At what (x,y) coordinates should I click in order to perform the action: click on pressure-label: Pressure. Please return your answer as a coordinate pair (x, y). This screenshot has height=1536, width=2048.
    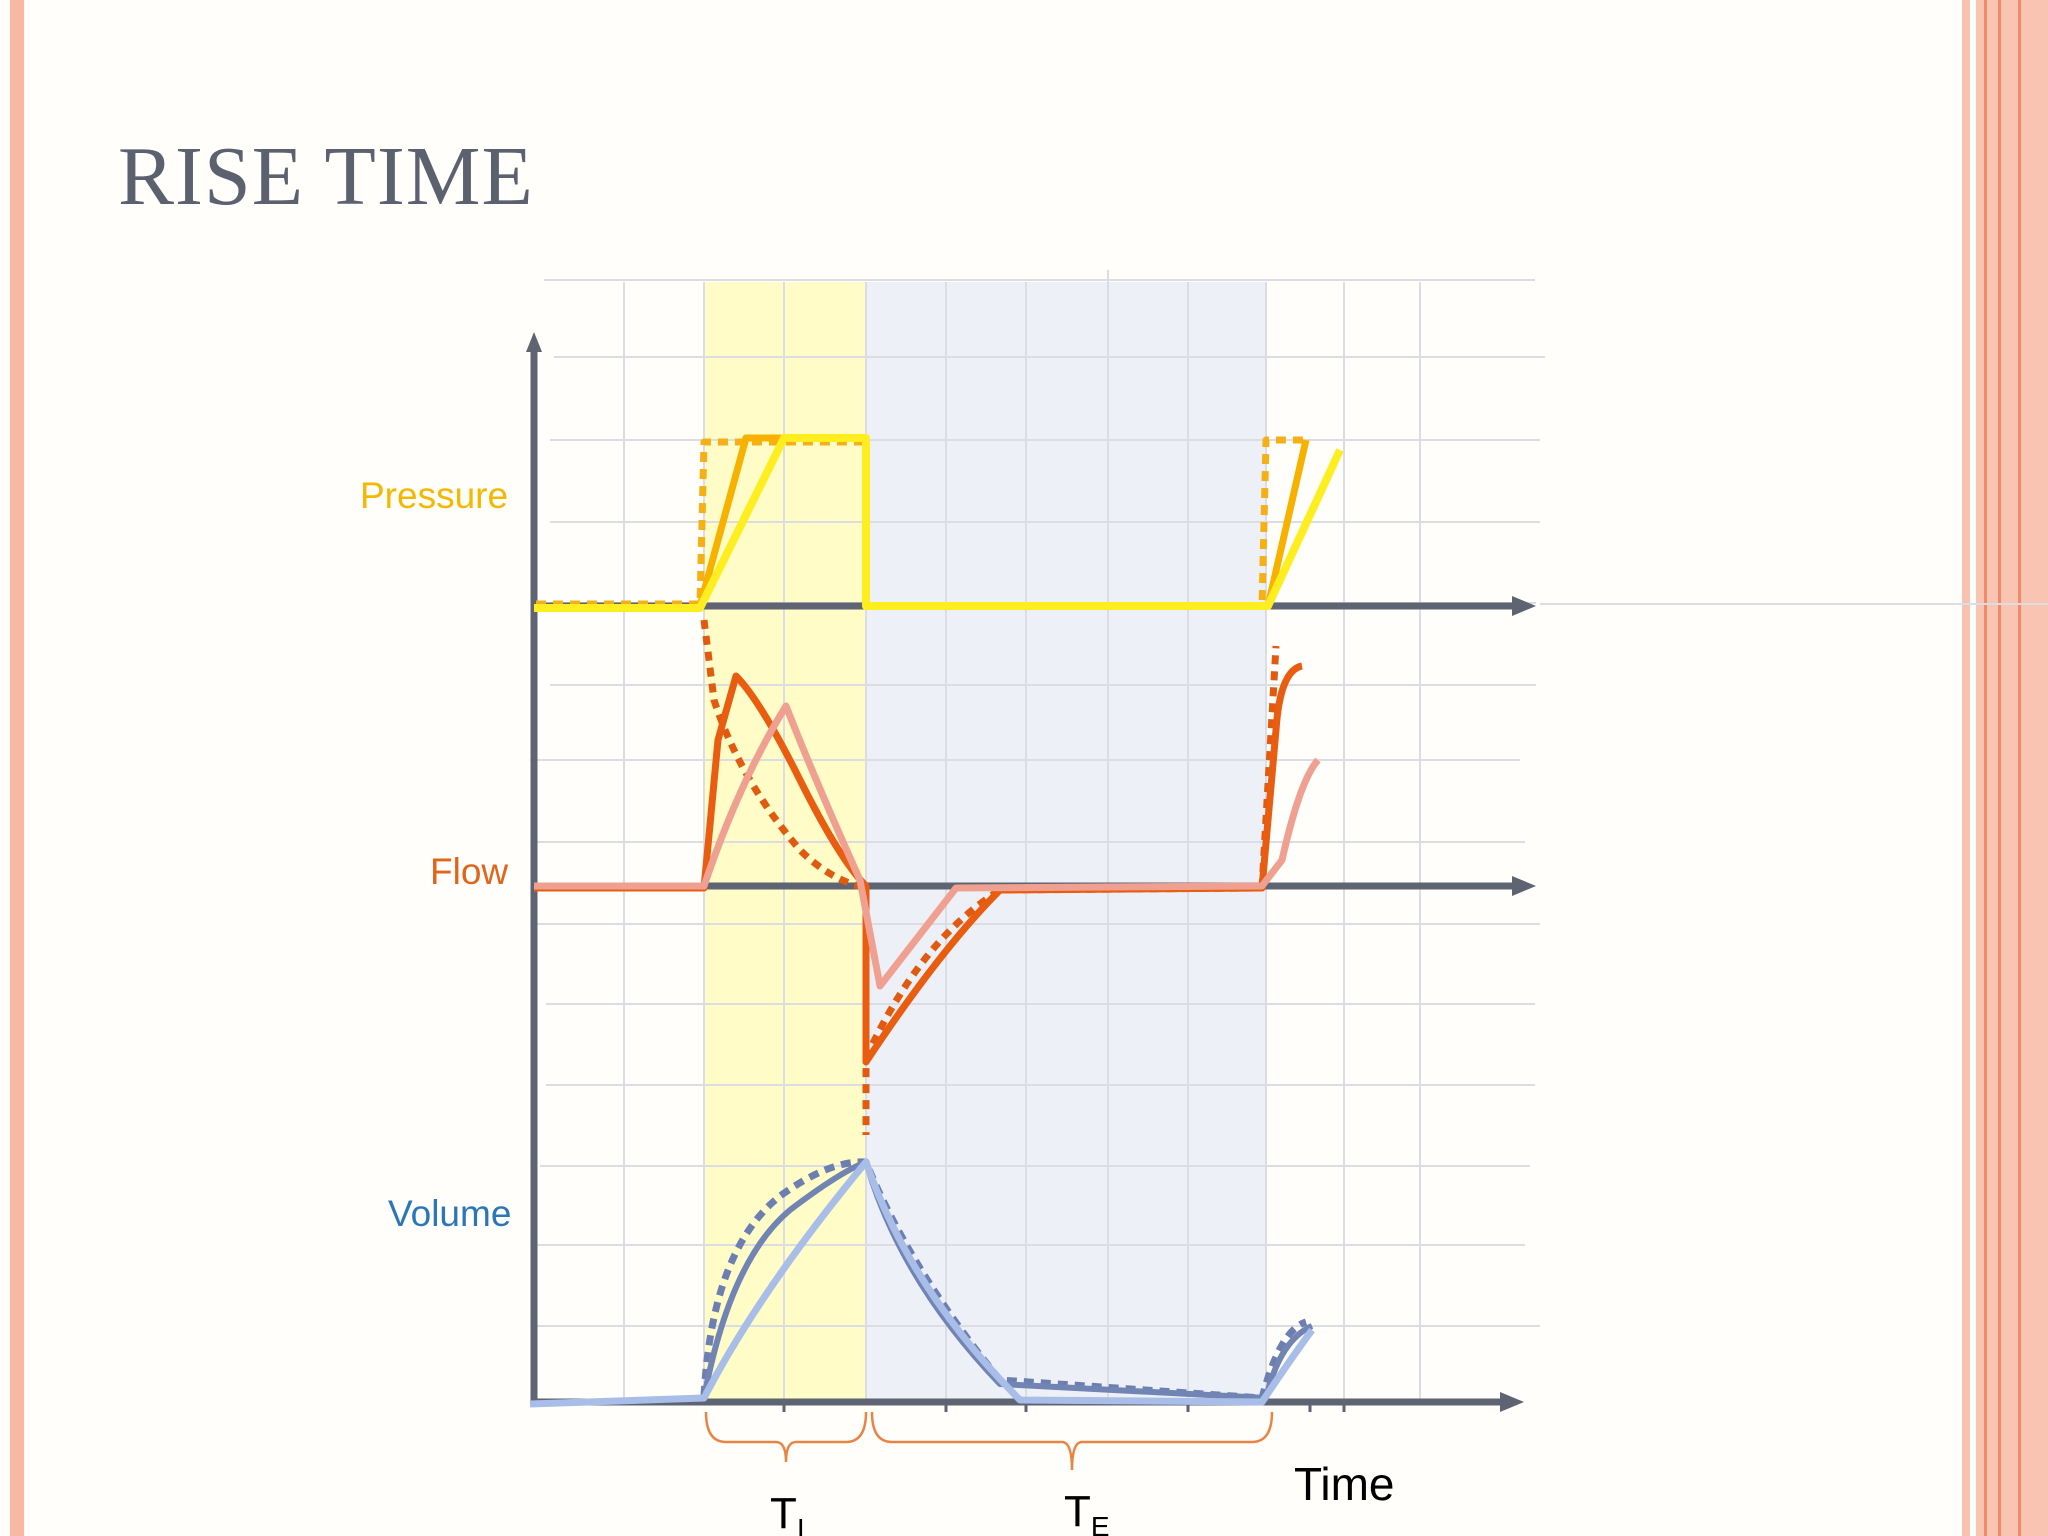
    Looking at the image, I should click on (434, 495).